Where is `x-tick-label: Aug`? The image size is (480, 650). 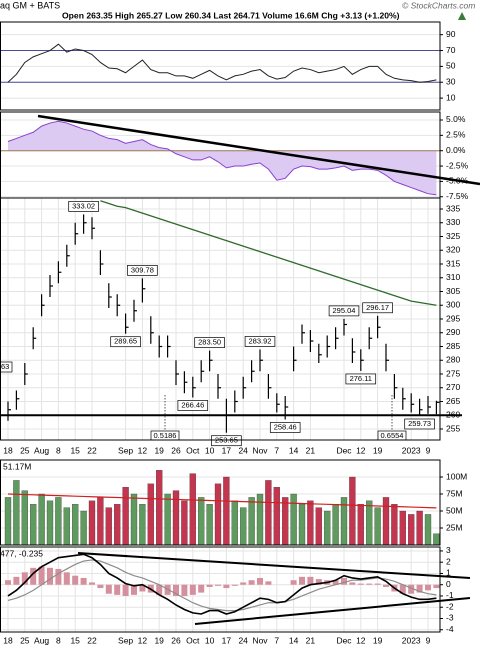 x-tick-label: Aug is located at coordinates (41, 450).